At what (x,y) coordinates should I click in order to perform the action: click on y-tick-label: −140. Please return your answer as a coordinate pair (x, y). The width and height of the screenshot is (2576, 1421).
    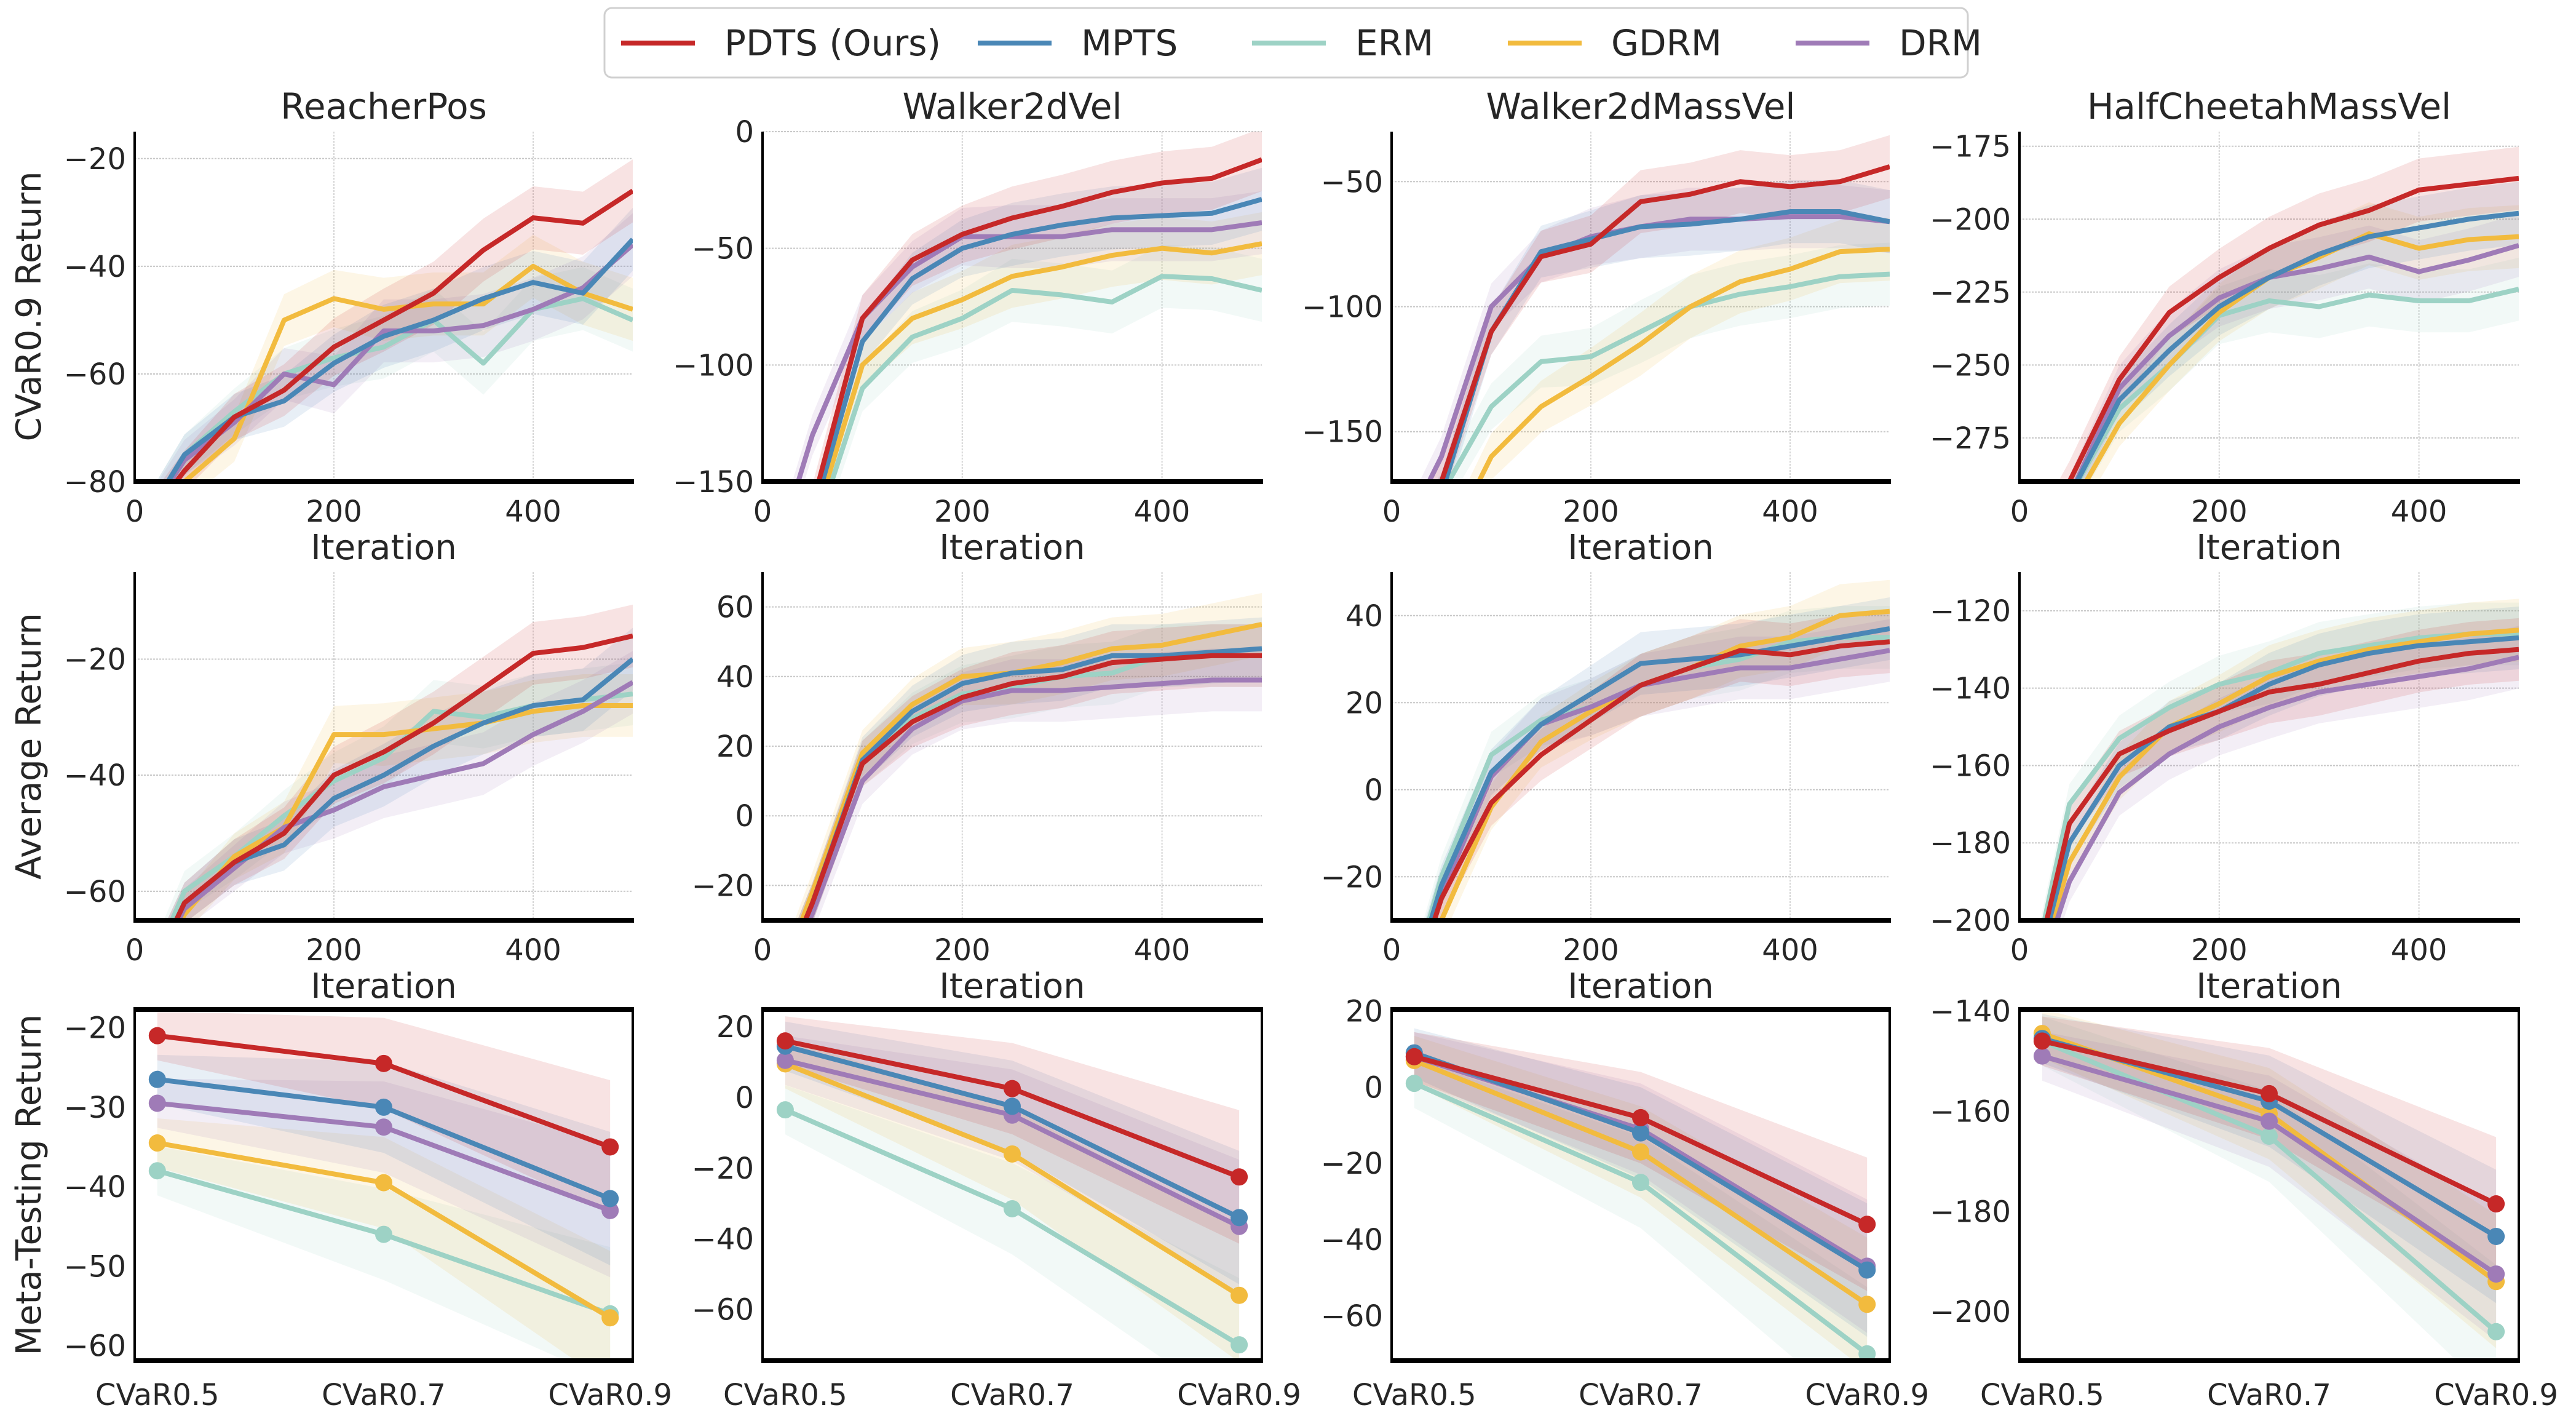
    Looking at the image, I should click on (1971, 1011).